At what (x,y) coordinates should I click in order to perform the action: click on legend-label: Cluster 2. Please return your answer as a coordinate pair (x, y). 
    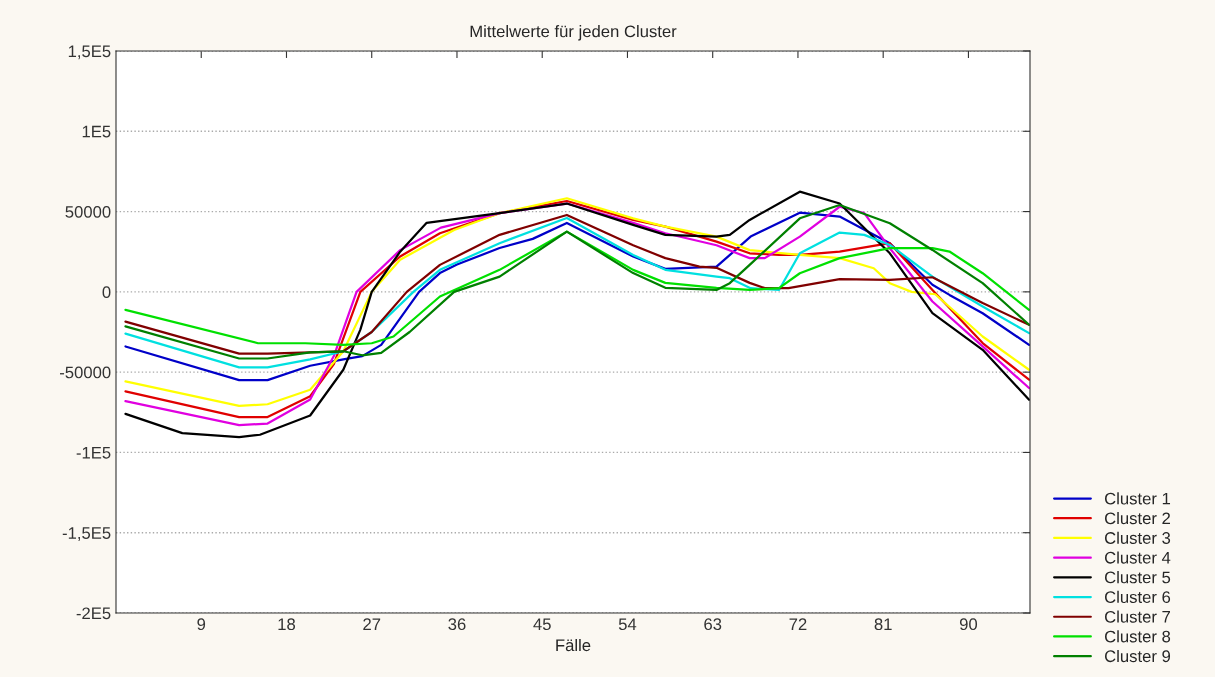
    Looking at the image, I should click on (1137, 518).